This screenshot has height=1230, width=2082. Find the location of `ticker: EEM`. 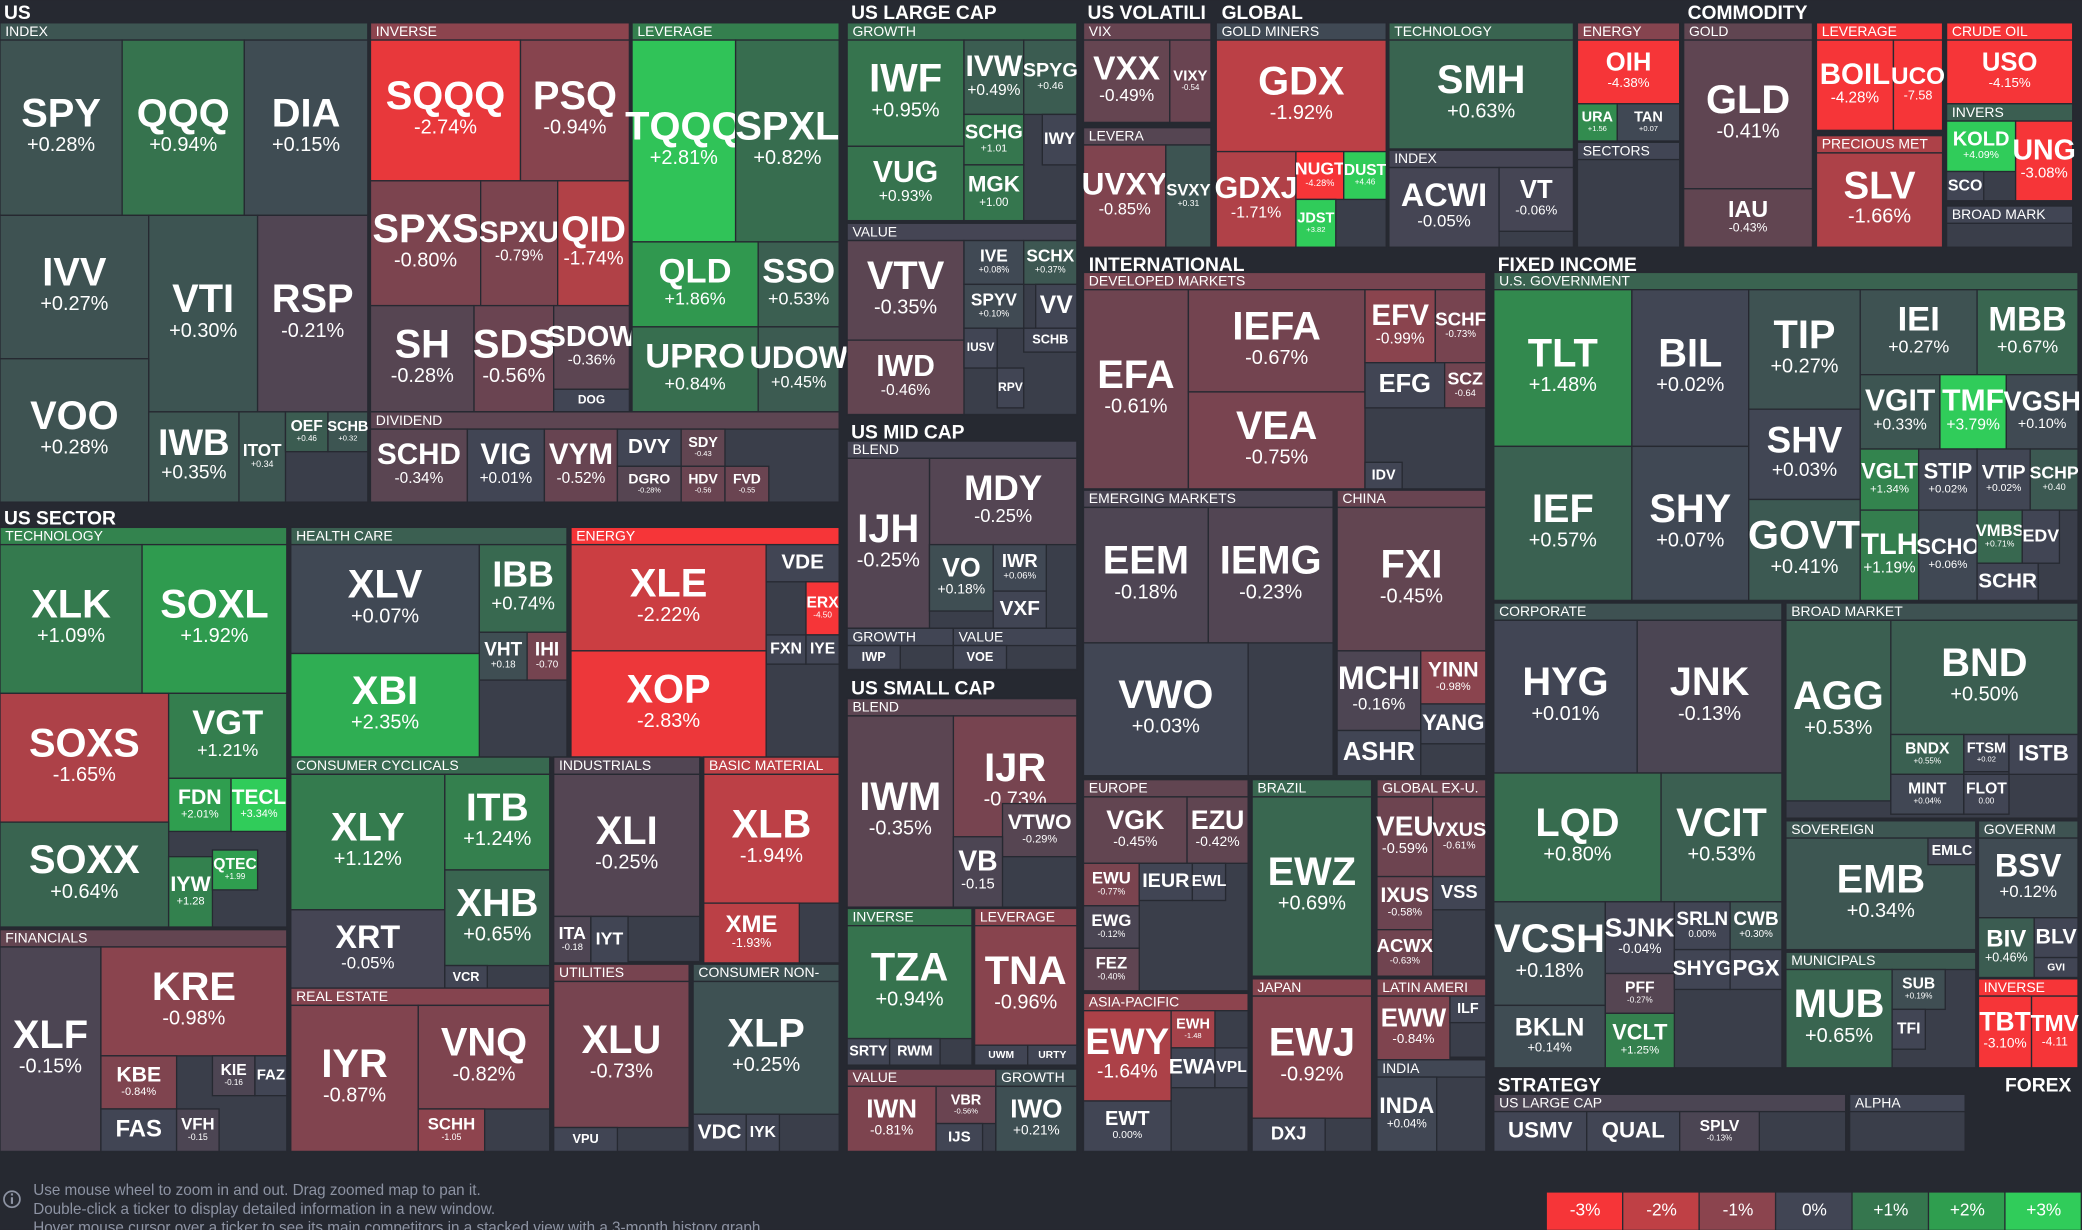

ticker: EEM is located at coordinates (1146, 561).